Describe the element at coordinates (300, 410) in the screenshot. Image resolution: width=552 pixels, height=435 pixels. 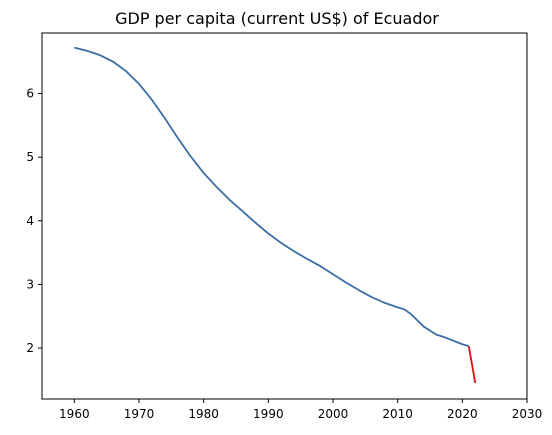
I see `x-axis: 1960 1970 1980 1990 2000 2010 2020 2030` at that location.